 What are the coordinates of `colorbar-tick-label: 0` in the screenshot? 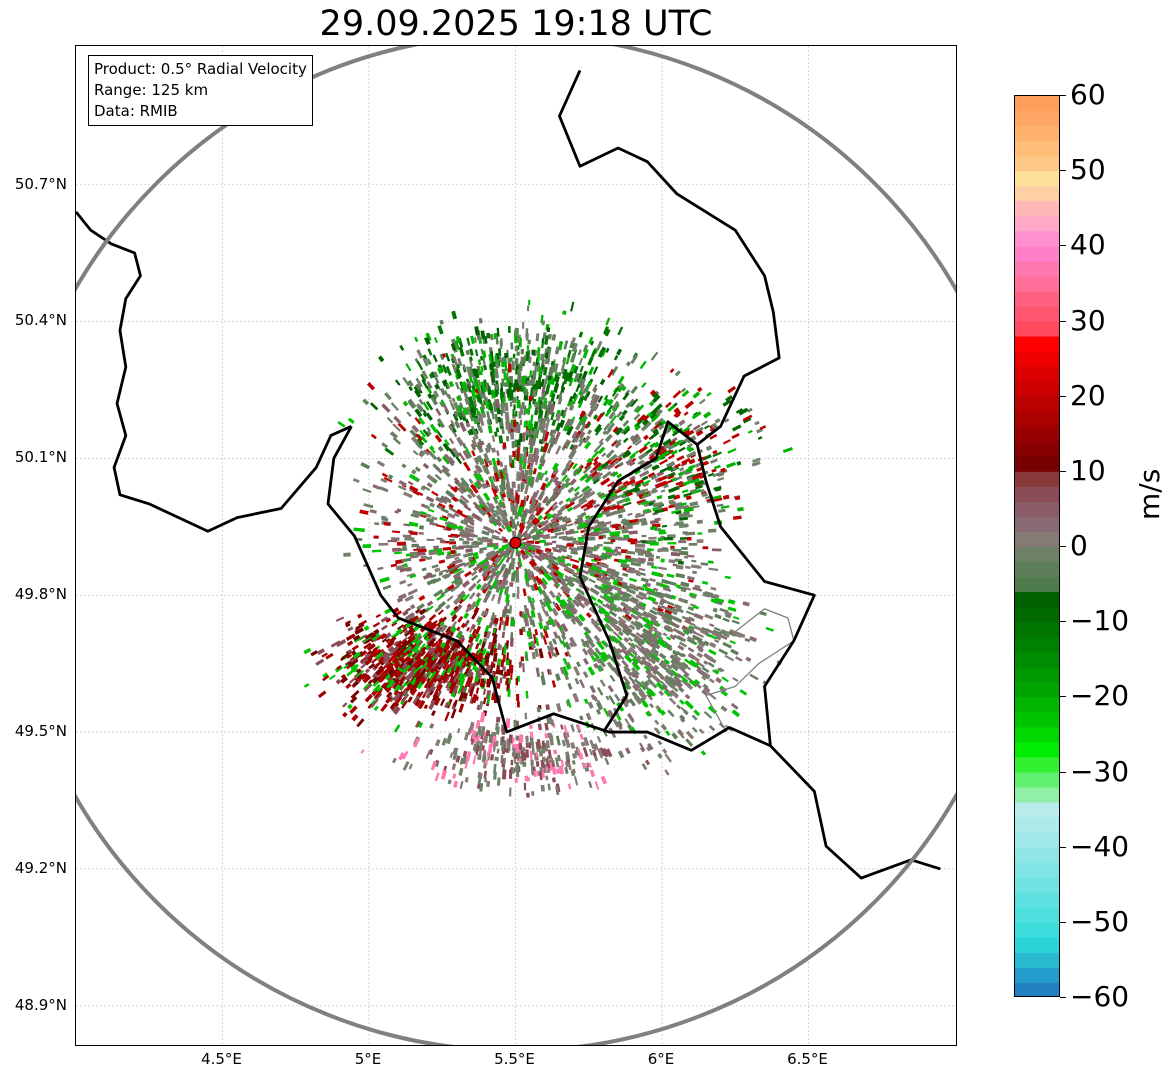 It's located at (1079, 545).